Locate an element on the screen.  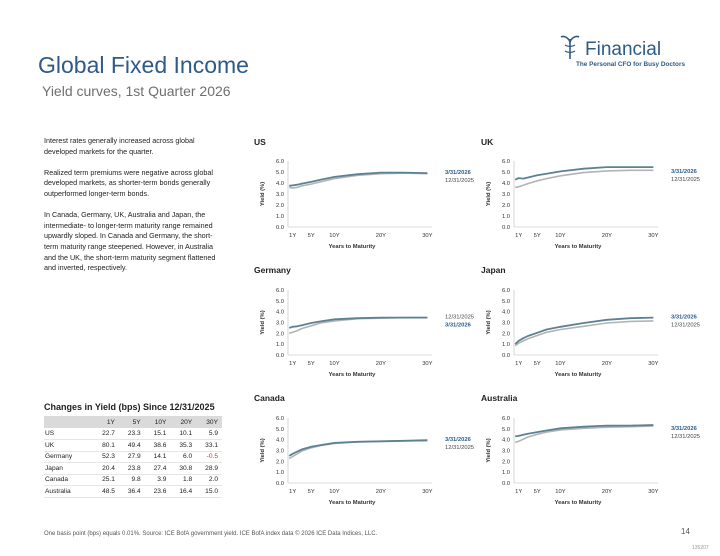
table-cell: 9.8 is located at coordinates (131, 480).